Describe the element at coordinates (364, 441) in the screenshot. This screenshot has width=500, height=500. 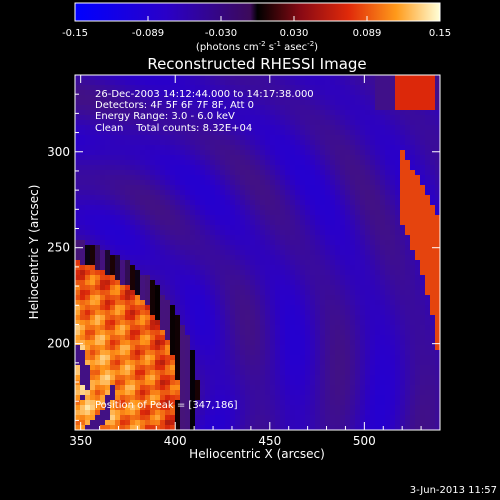
I see `x-tick-label: 500` at that location.